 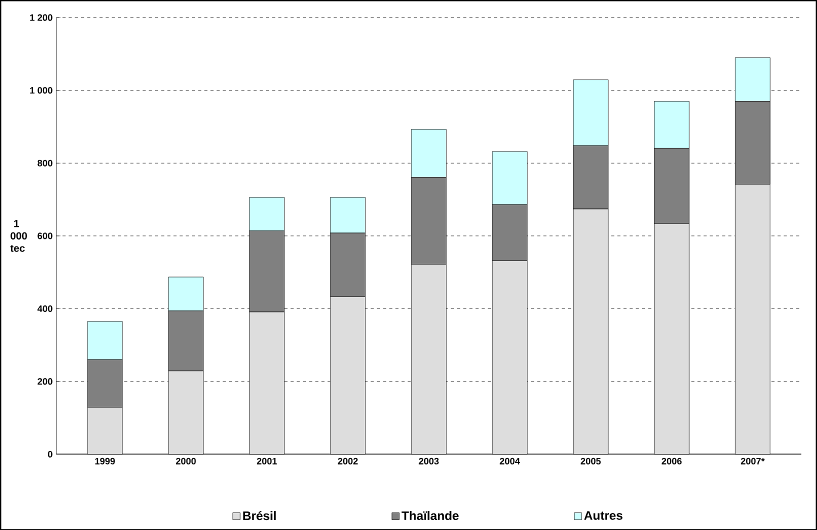 I want to click on legend-label: Brésil, so click(x=259, y=515).